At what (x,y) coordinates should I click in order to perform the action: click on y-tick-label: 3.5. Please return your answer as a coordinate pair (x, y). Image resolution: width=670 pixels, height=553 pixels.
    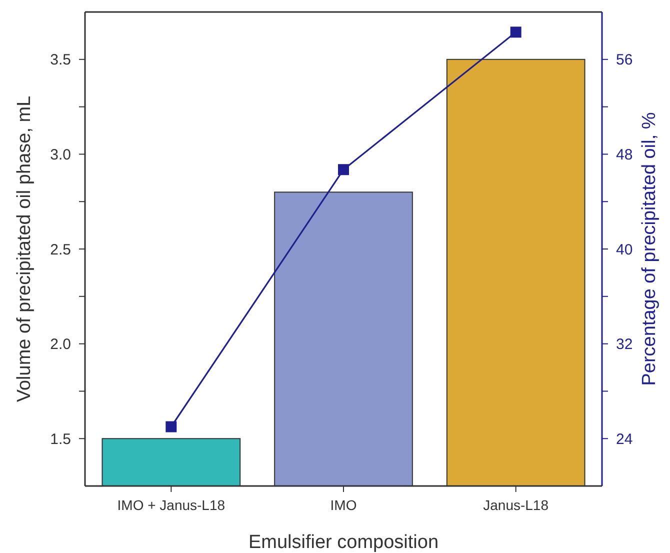
    Looking at the image, I should click on (60, 60).